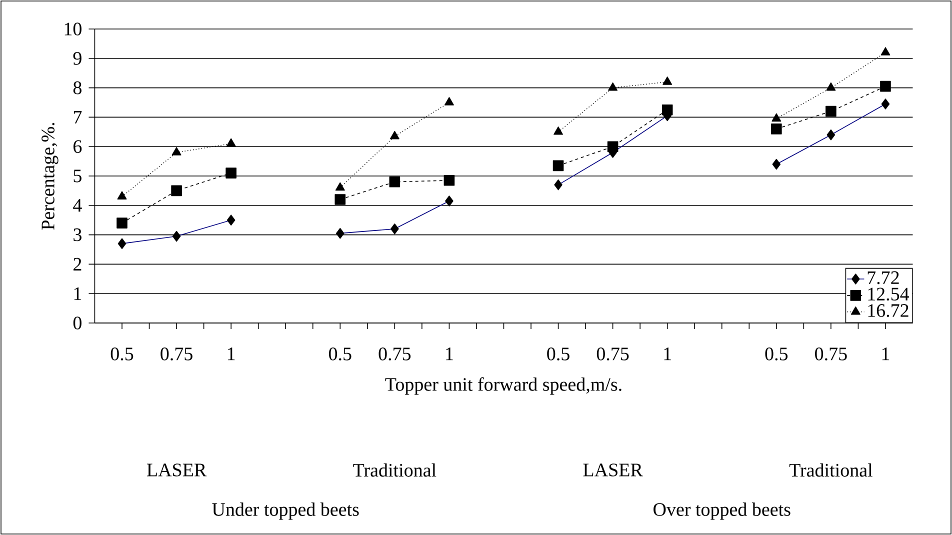 This screenshot has width=952, height=535. I want to click on y-axis-title: Percentage,%., so click(50, 176).